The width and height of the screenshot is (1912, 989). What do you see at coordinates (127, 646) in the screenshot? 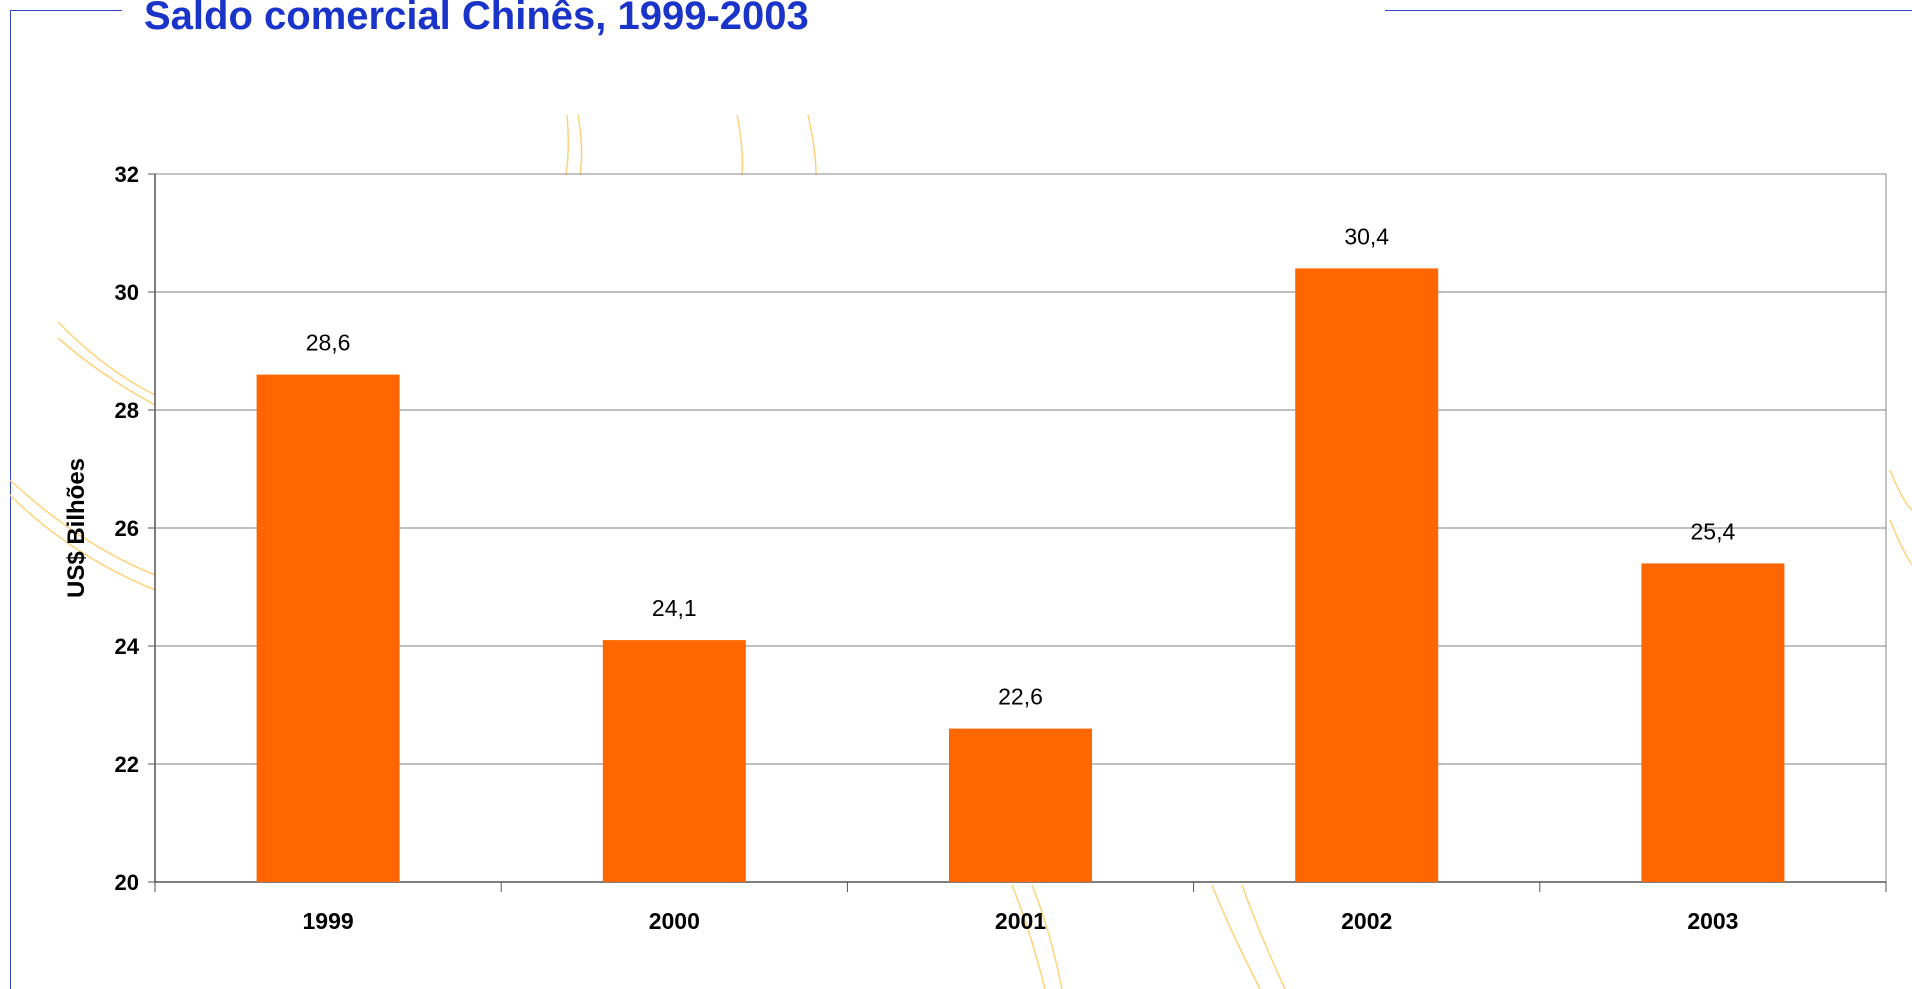
I see `y-tick-label: 24` at bounding box center [127, 646].